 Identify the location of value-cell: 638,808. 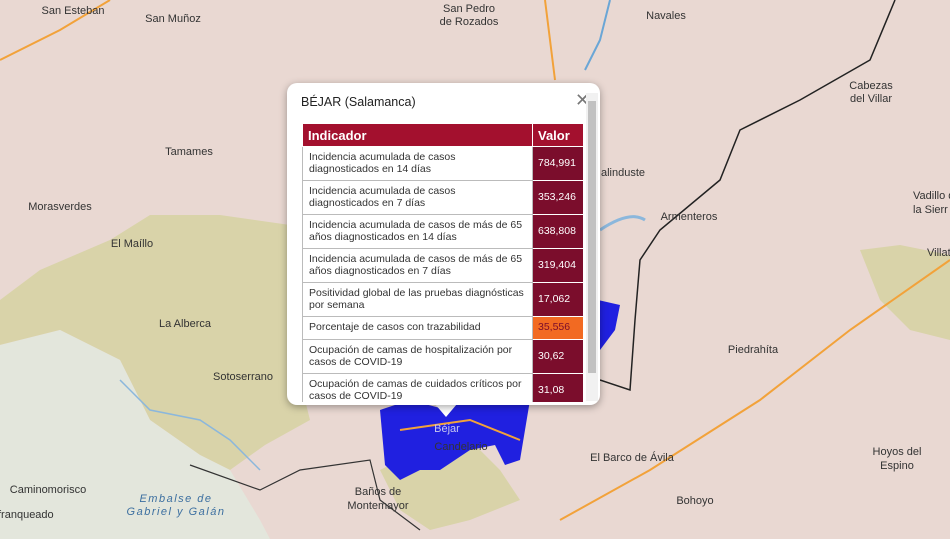
(558, 231).